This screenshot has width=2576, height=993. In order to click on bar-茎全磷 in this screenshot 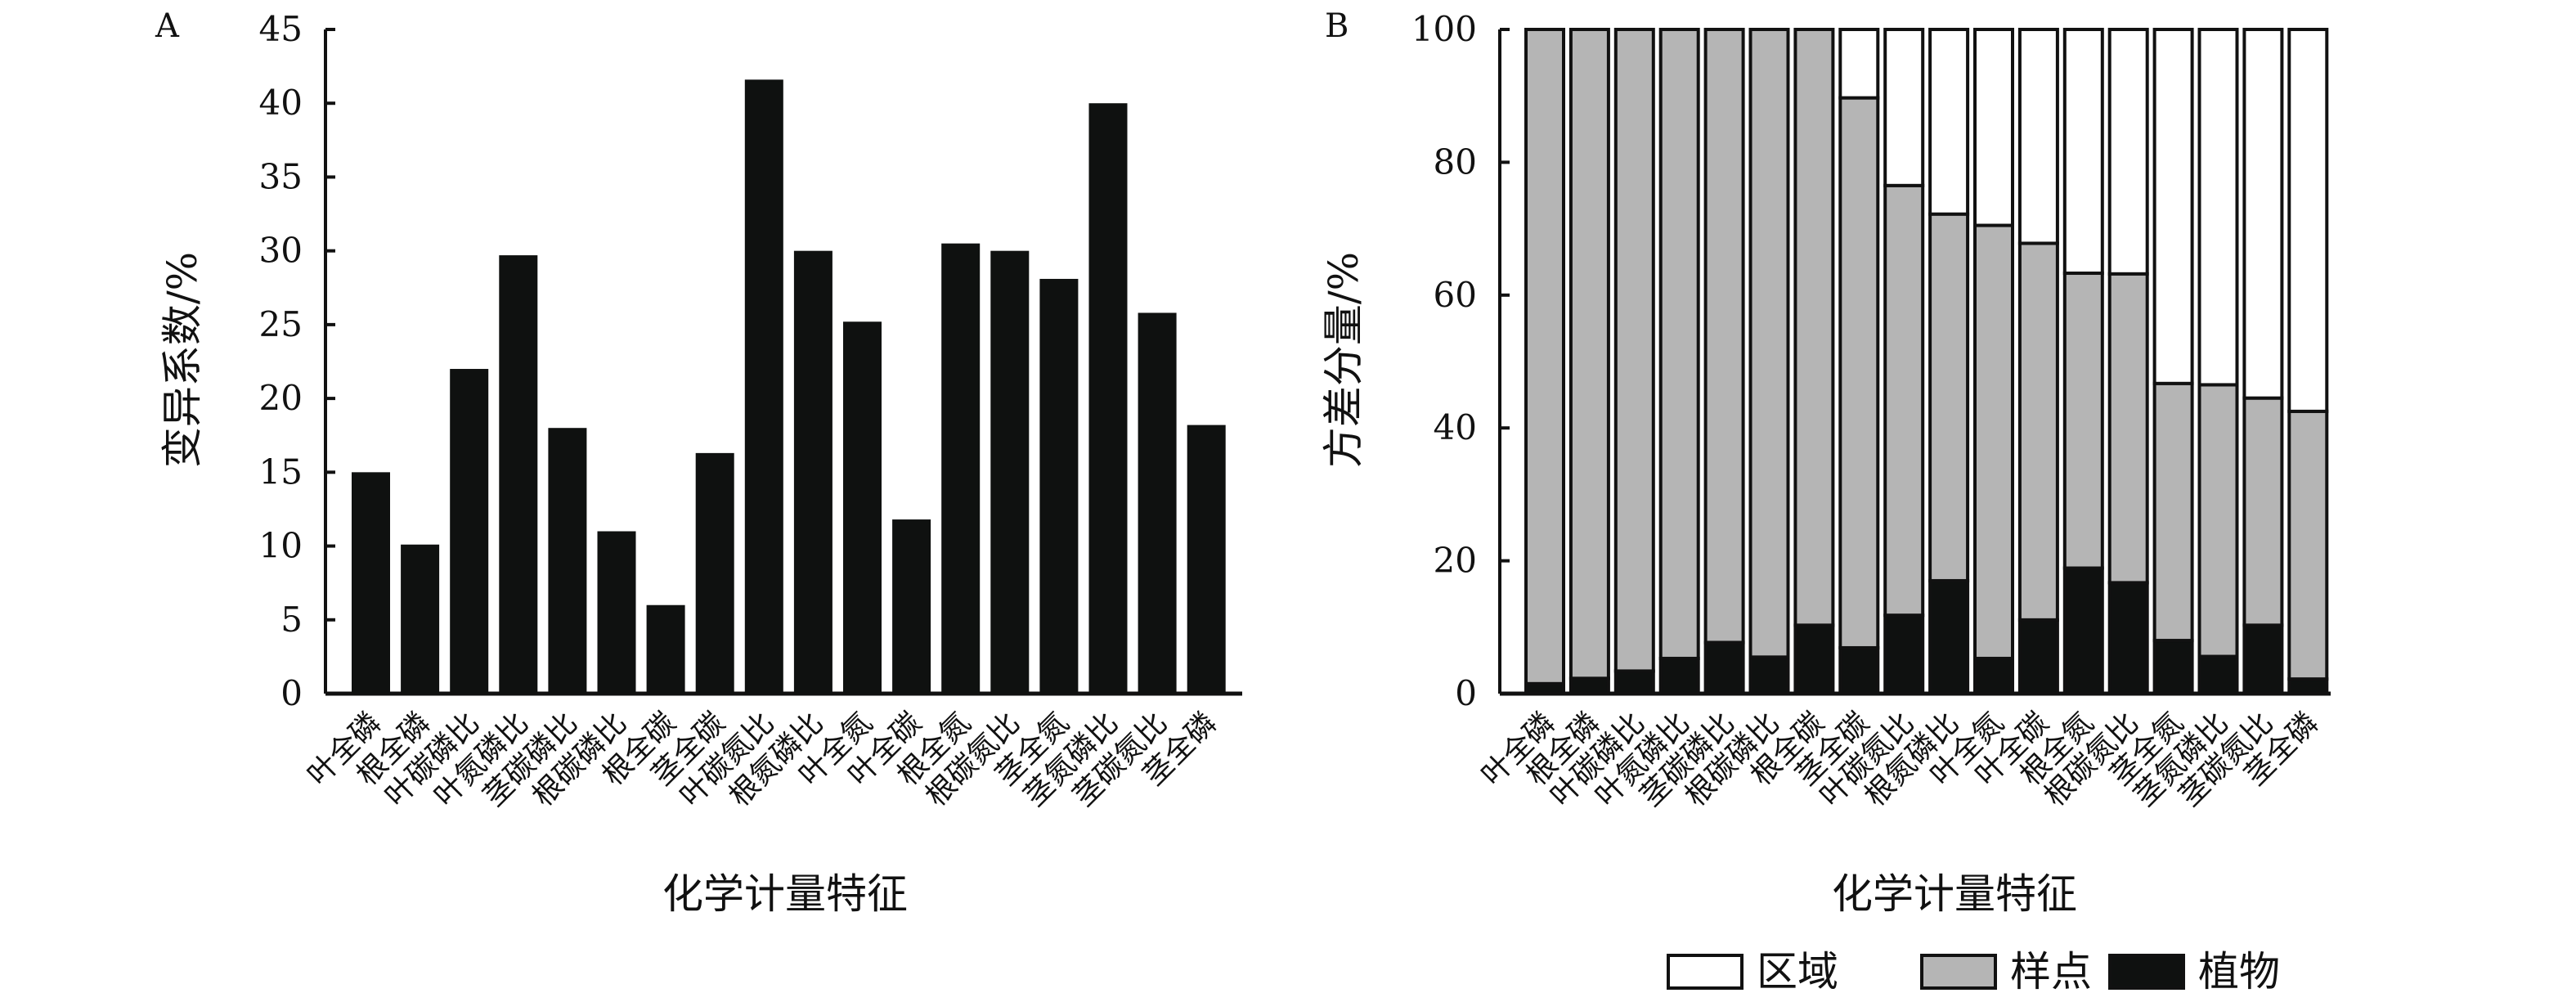, I will do `click(1206, 560)`.